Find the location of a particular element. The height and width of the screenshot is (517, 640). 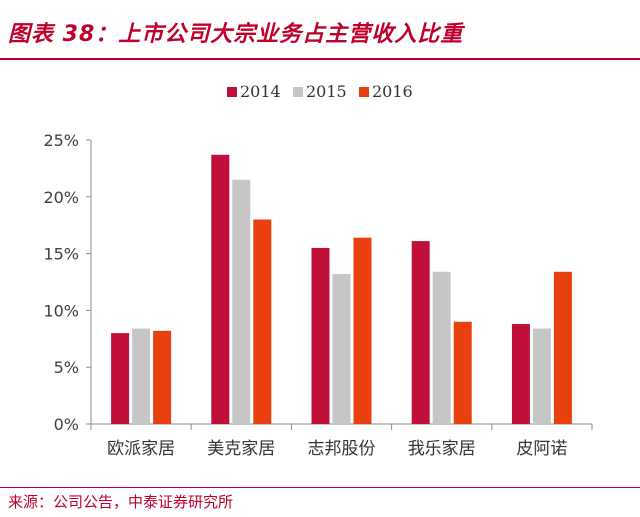

y-tick-label: 0% is located at coordinates (66, 424).